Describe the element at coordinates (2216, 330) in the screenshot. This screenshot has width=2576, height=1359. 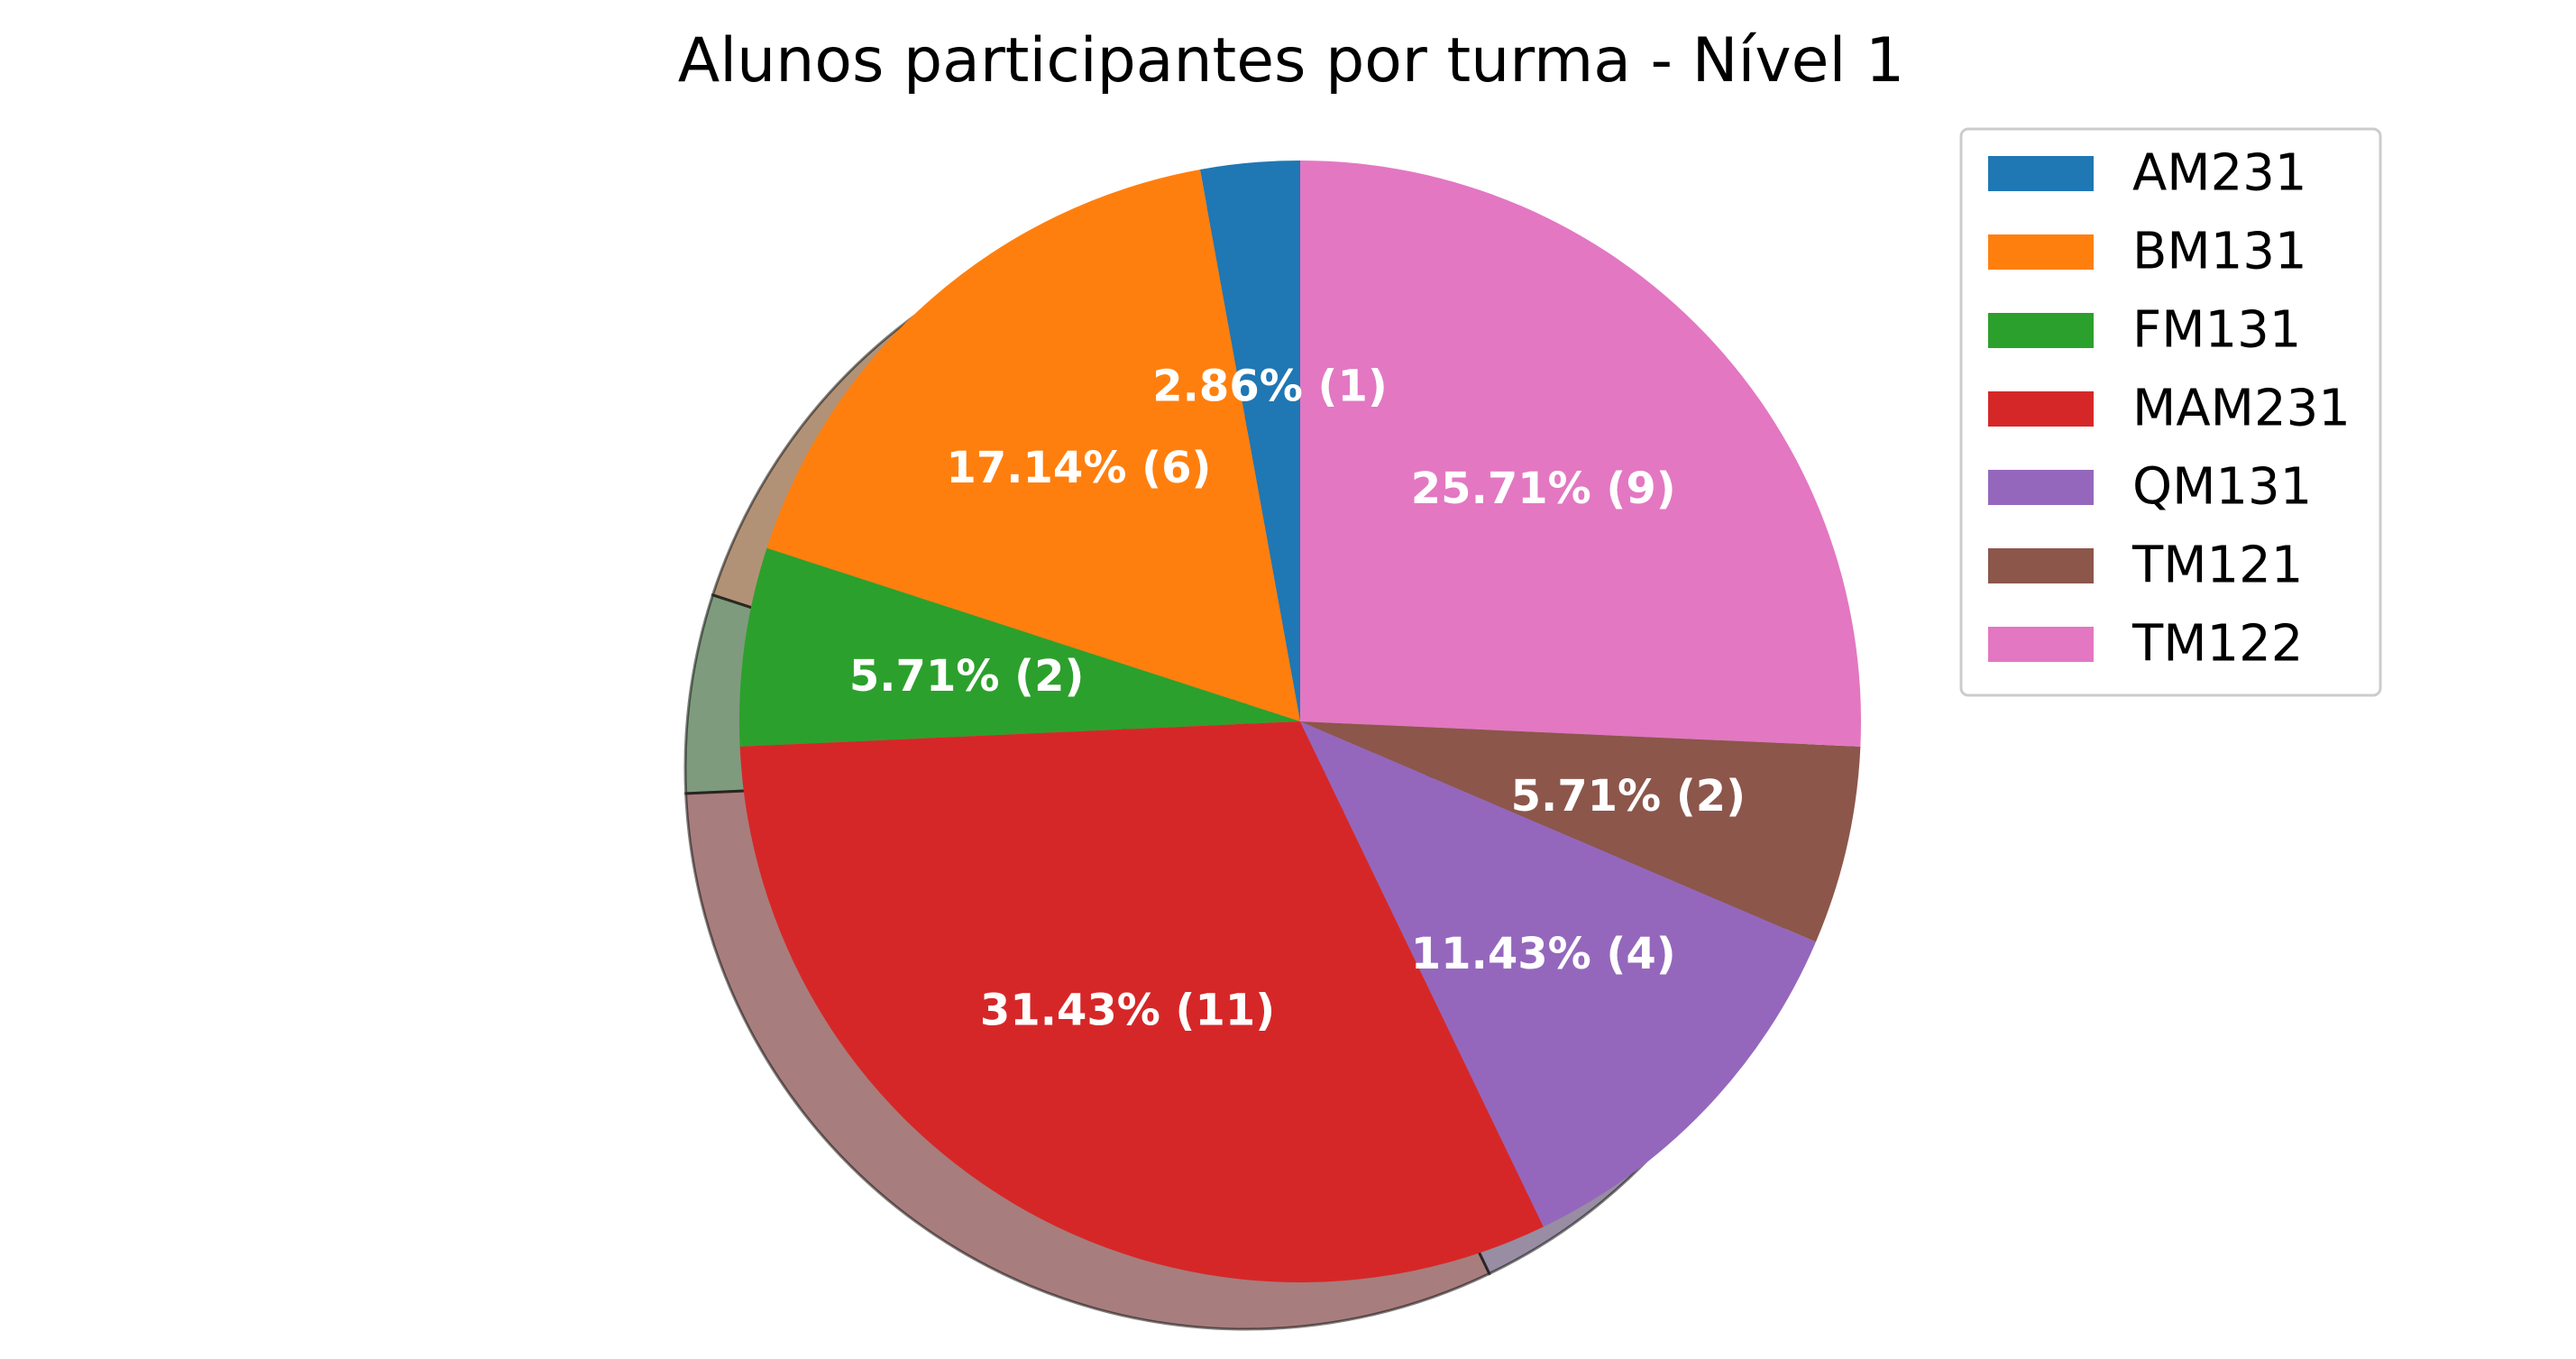
I see `legend-label-fm131: FM131` at that location.